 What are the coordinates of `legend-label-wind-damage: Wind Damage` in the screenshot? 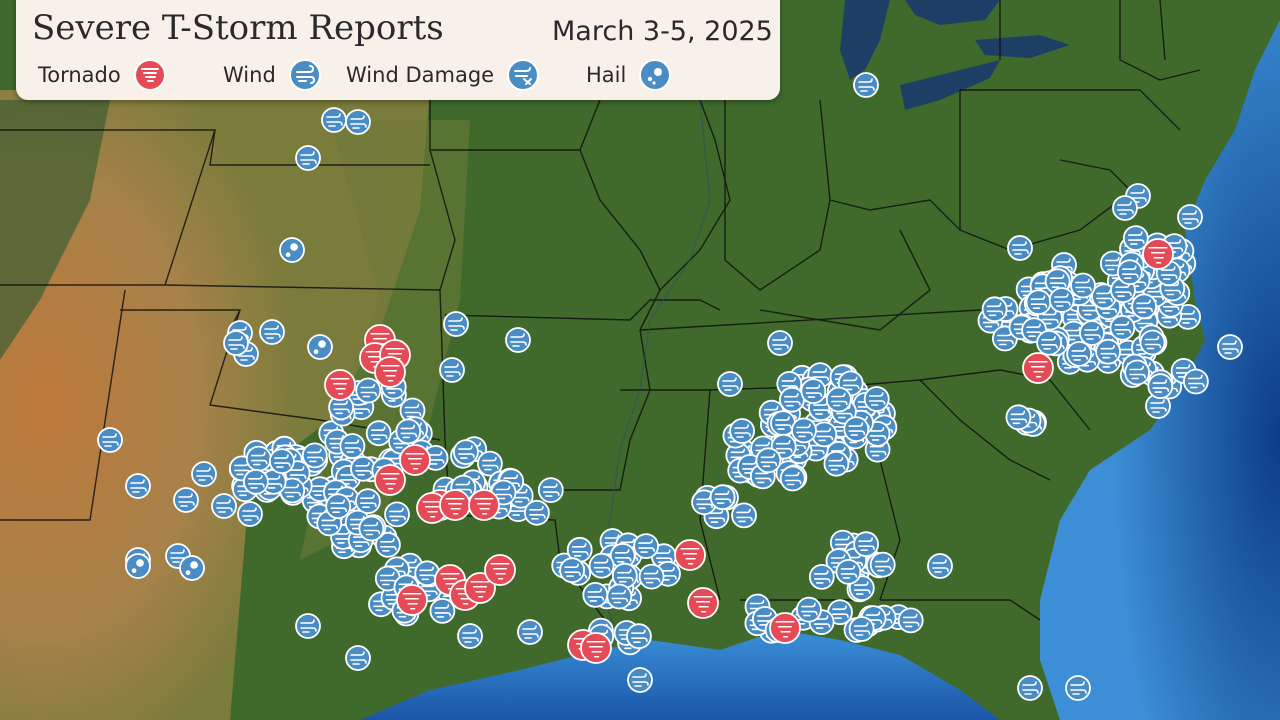 It's located at (420, 75).